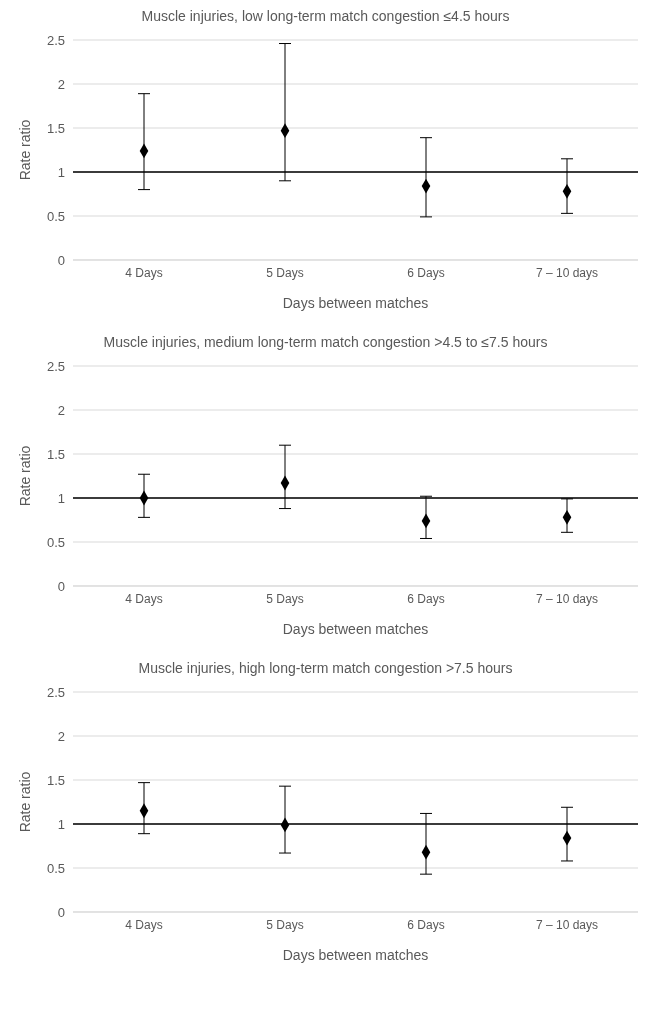 The width and height of the screenshot is (651, 1030). Describe the element at coordinates (325, 17) in the screenshot. I see `chart-title: Muscle injuries, low long-term match congestion ≤4.5 hours` at that location.